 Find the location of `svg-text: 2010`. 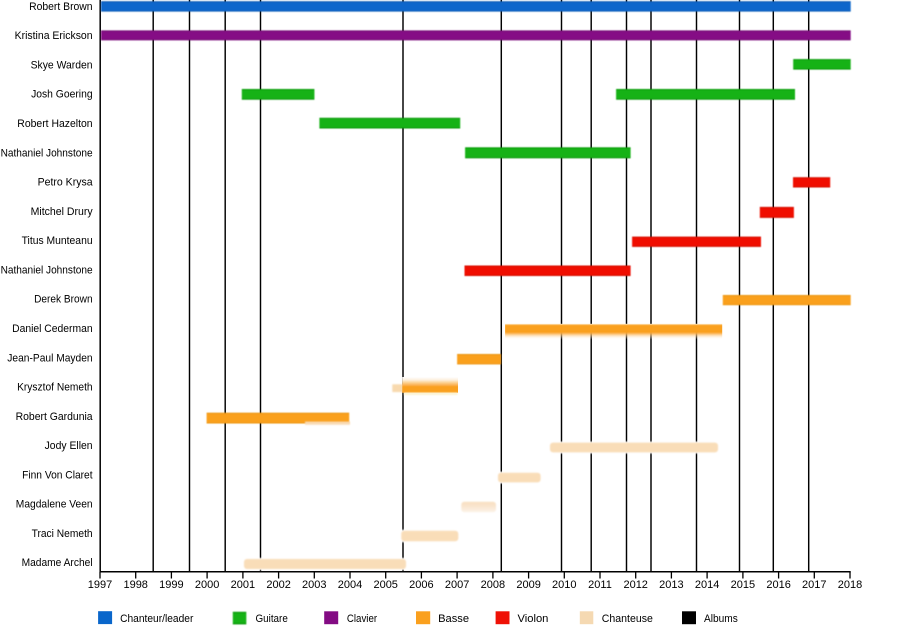

svg-text: 2010 is located at coordinates (564, 585).